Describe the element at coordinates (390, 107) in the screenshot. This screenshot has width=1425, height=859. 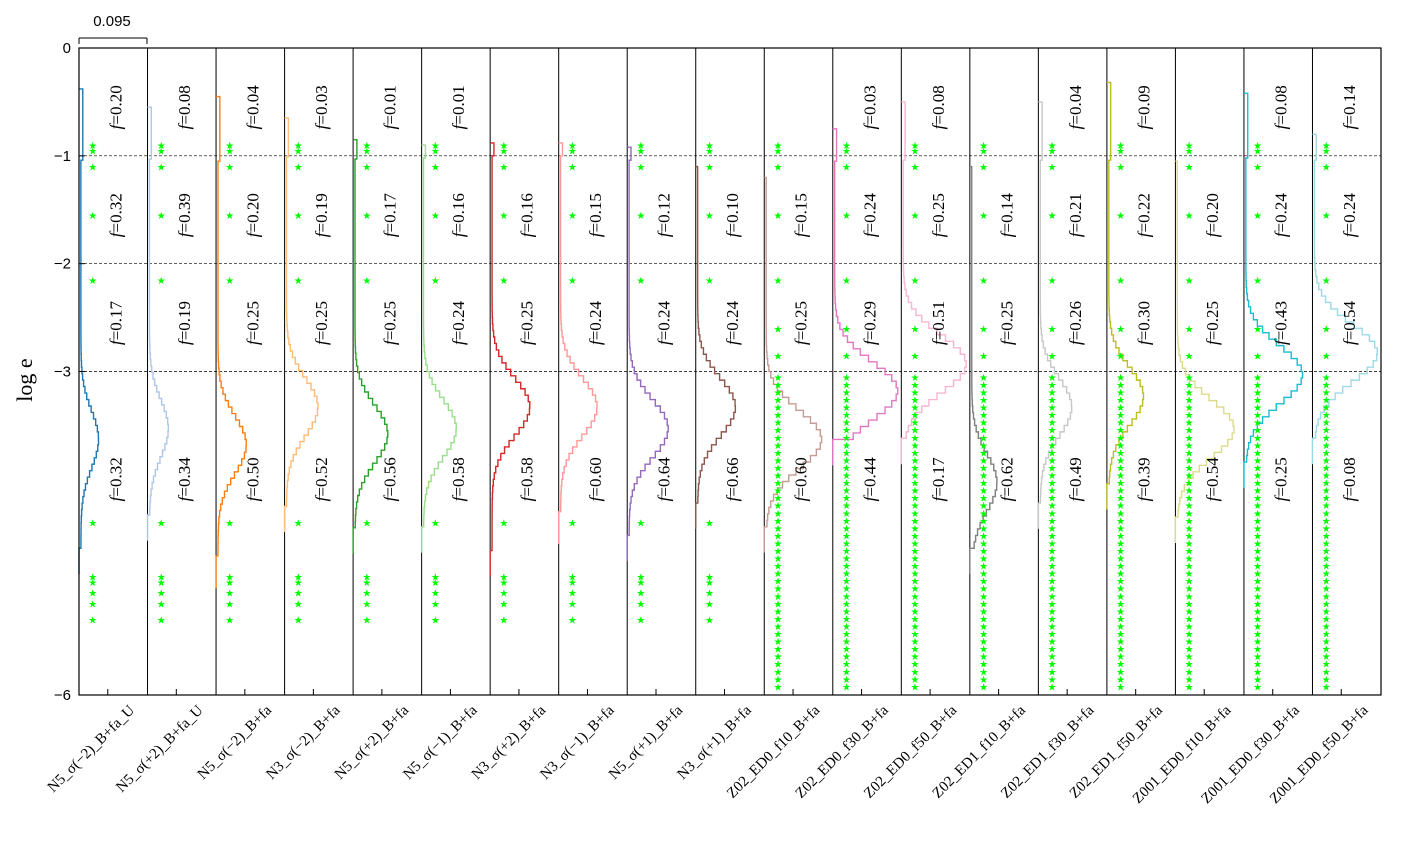
I see `f-label: f=0.01` at that location.